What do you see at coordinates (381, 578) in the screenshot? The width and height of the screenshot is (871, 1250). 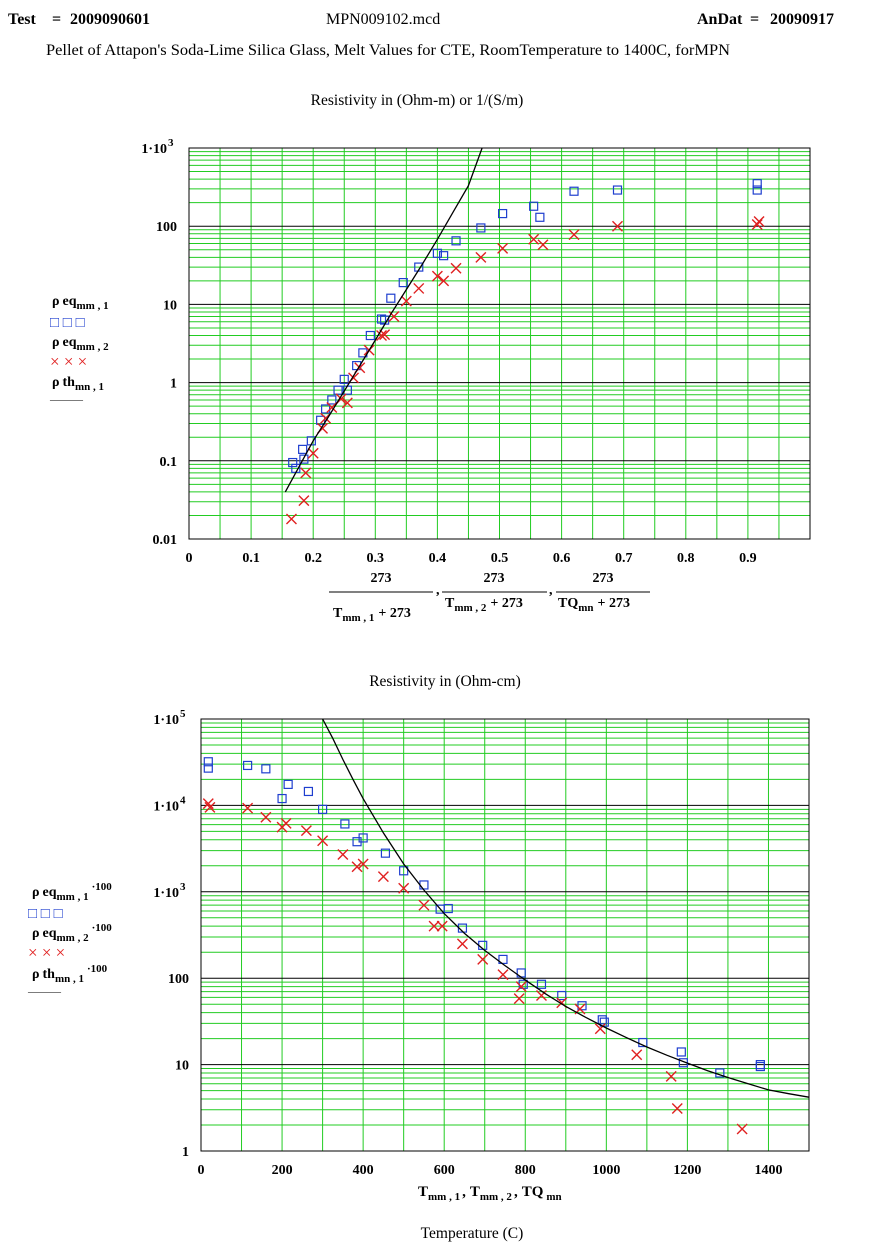 I see `chart-1-xlabel-num-1: 273` at bounding box center [381, 578].